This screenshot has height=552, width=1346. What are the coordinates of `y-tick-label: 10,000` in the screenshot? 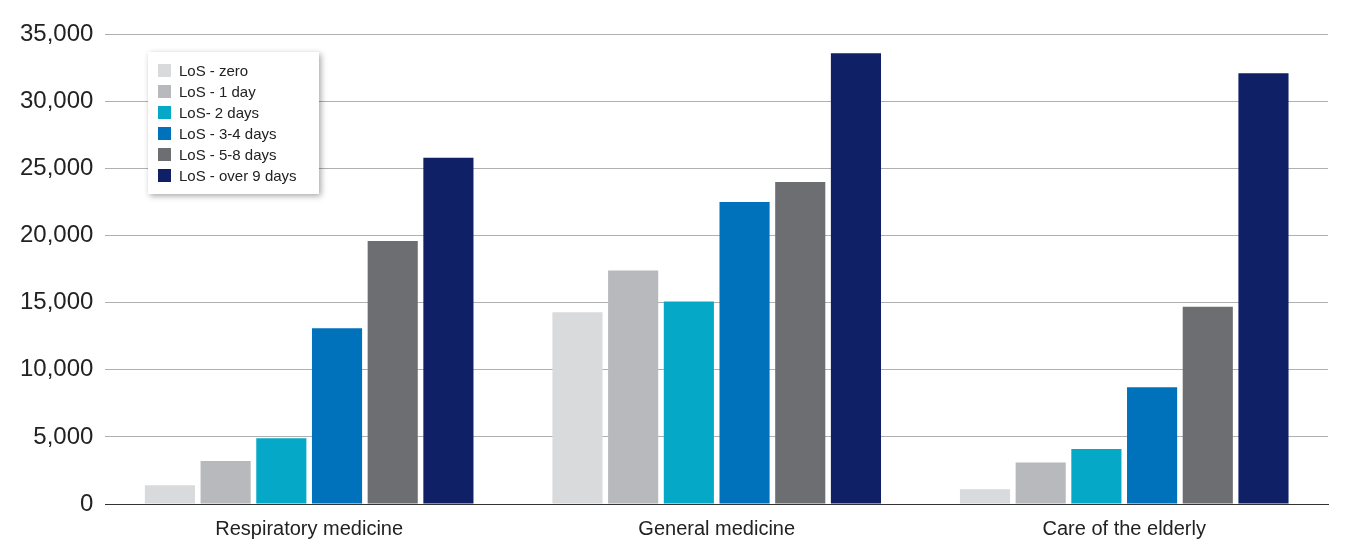 It's located at (57, 368).